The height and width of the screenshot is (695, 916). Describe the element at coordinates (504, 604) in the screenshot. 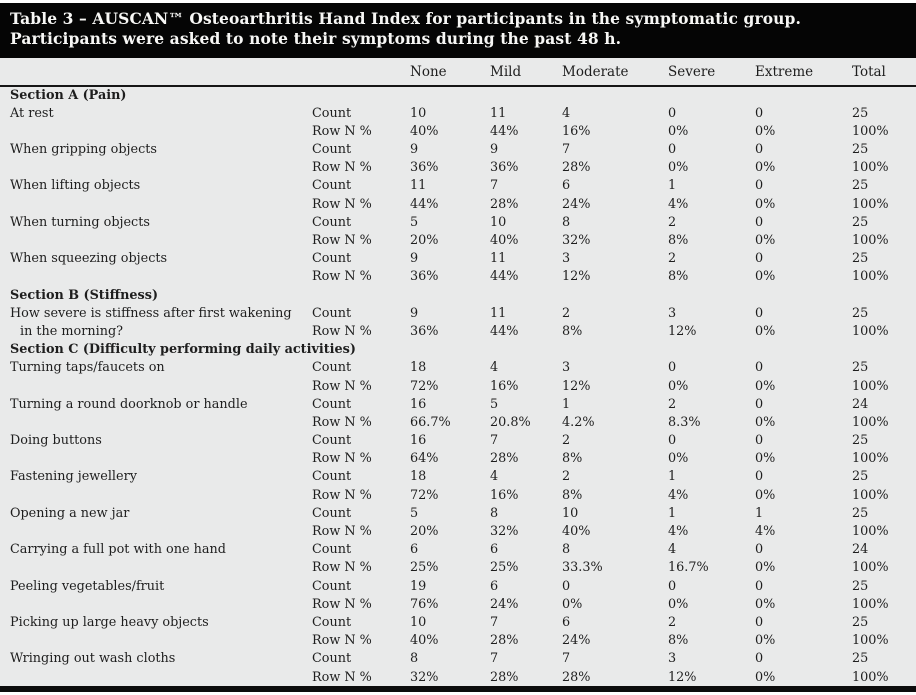

I see `percent-value: 24%` at that location.